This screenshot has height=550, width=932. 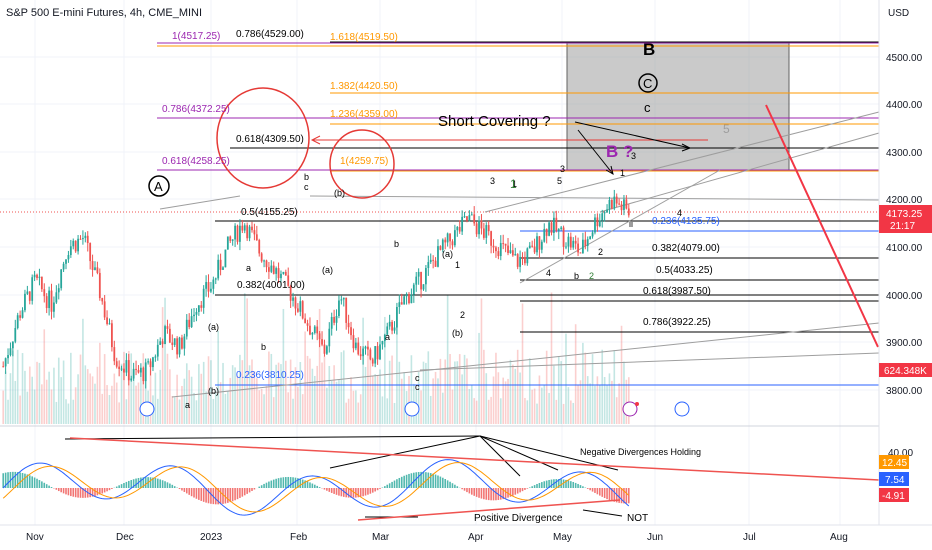 What do you see at coordinates (462, 315) in the screenshot?
I see `wave-label: 2` at bounding box center [462, 315].